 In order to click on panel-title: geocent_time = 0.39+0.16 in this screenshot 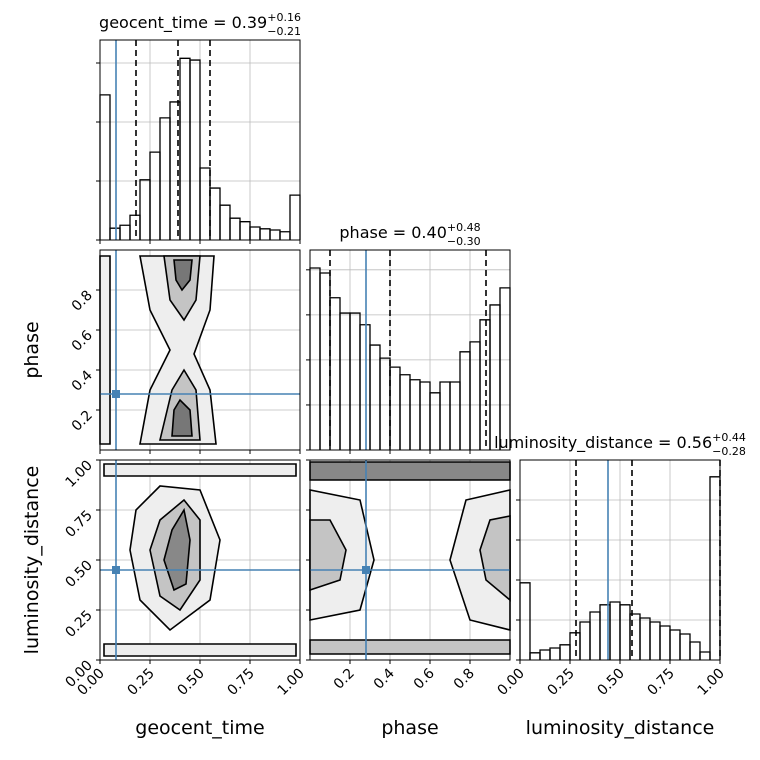, I will do `click(200, 22)`.